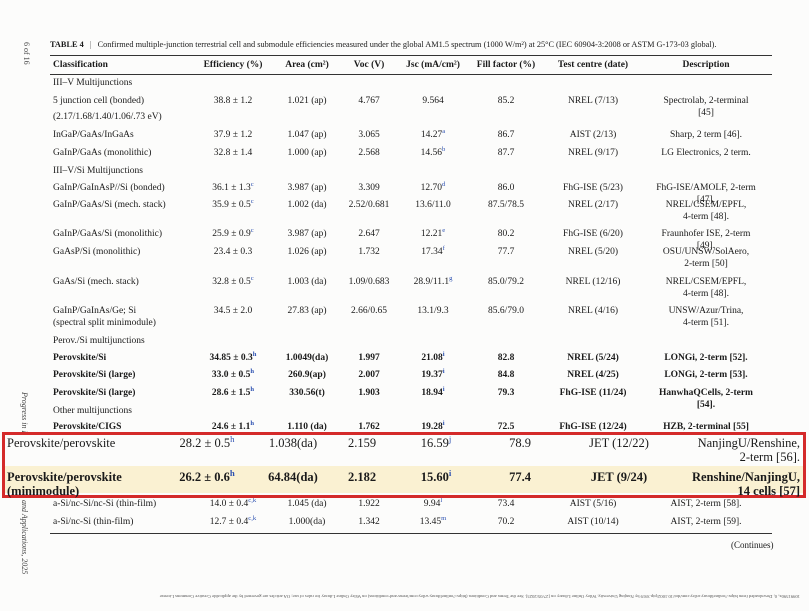 The width and height of the screenshot is (809, 611). What do you see at coordinates (706, 211) in the screenshot?
I see `table-cell: NREL/CSEM/EPFL, 4-term [48].` at bounding box center [706, 211].